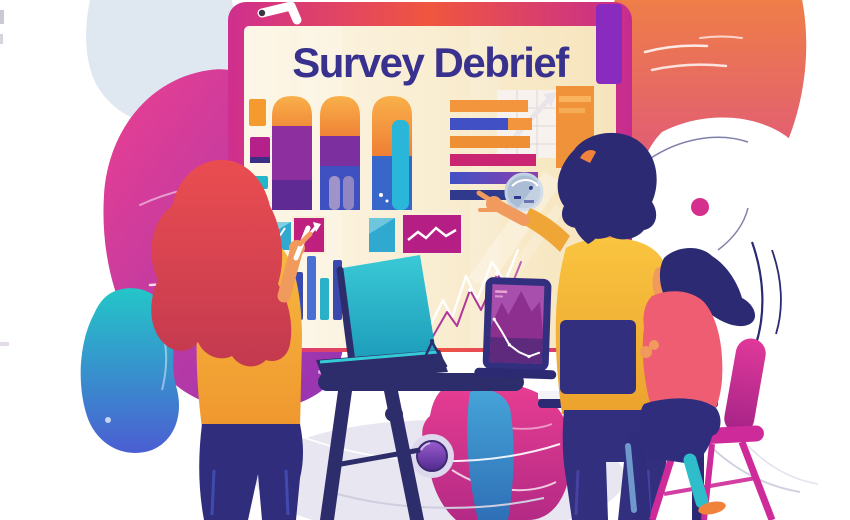  What do you see at coordinates (598, 357) in the screenshot?
I see `seated-laptop` at bounding box center [598, 357].